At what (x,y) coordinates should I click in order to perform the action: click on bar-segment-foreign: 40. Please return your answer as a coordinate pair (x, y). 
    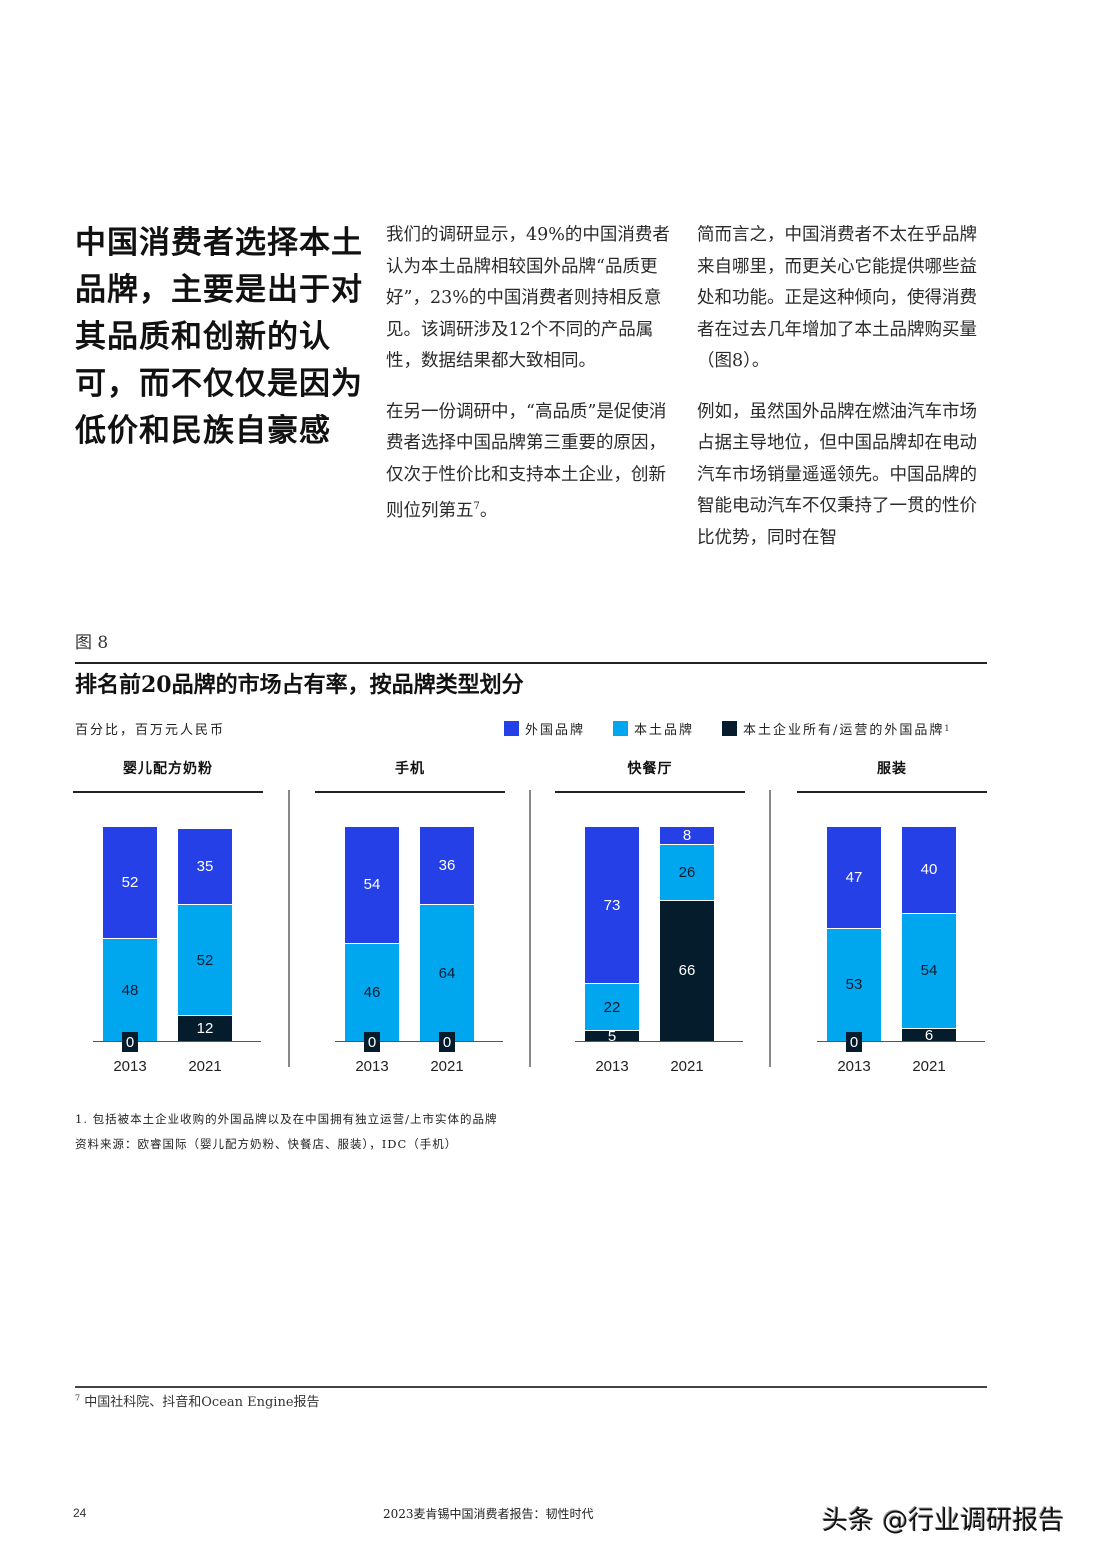
    Looking at the image, I should click on (929, 870).